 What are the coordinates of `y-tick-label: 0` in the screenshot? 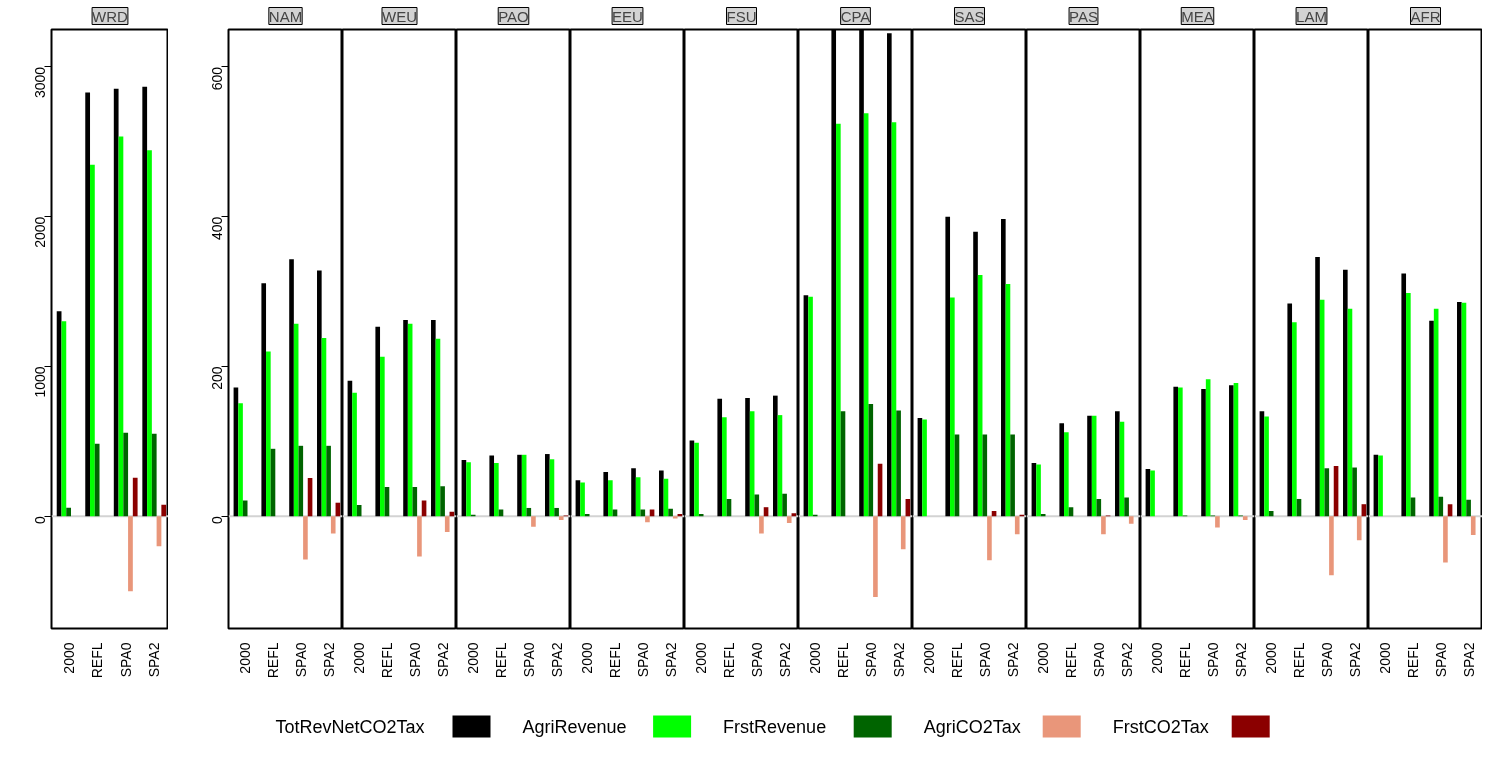 It's located at (39, 519).